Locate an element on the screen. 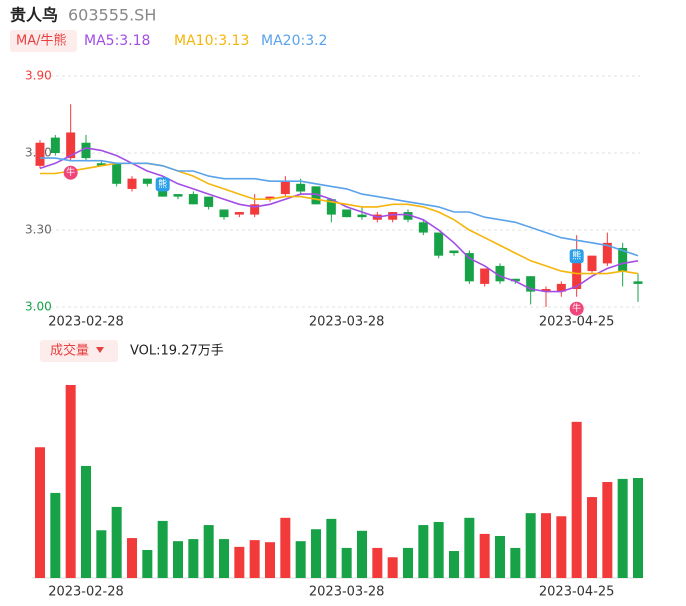 This screenshot has width=686, height=606. legend-tag-bg is located at coordinates (43, 41).